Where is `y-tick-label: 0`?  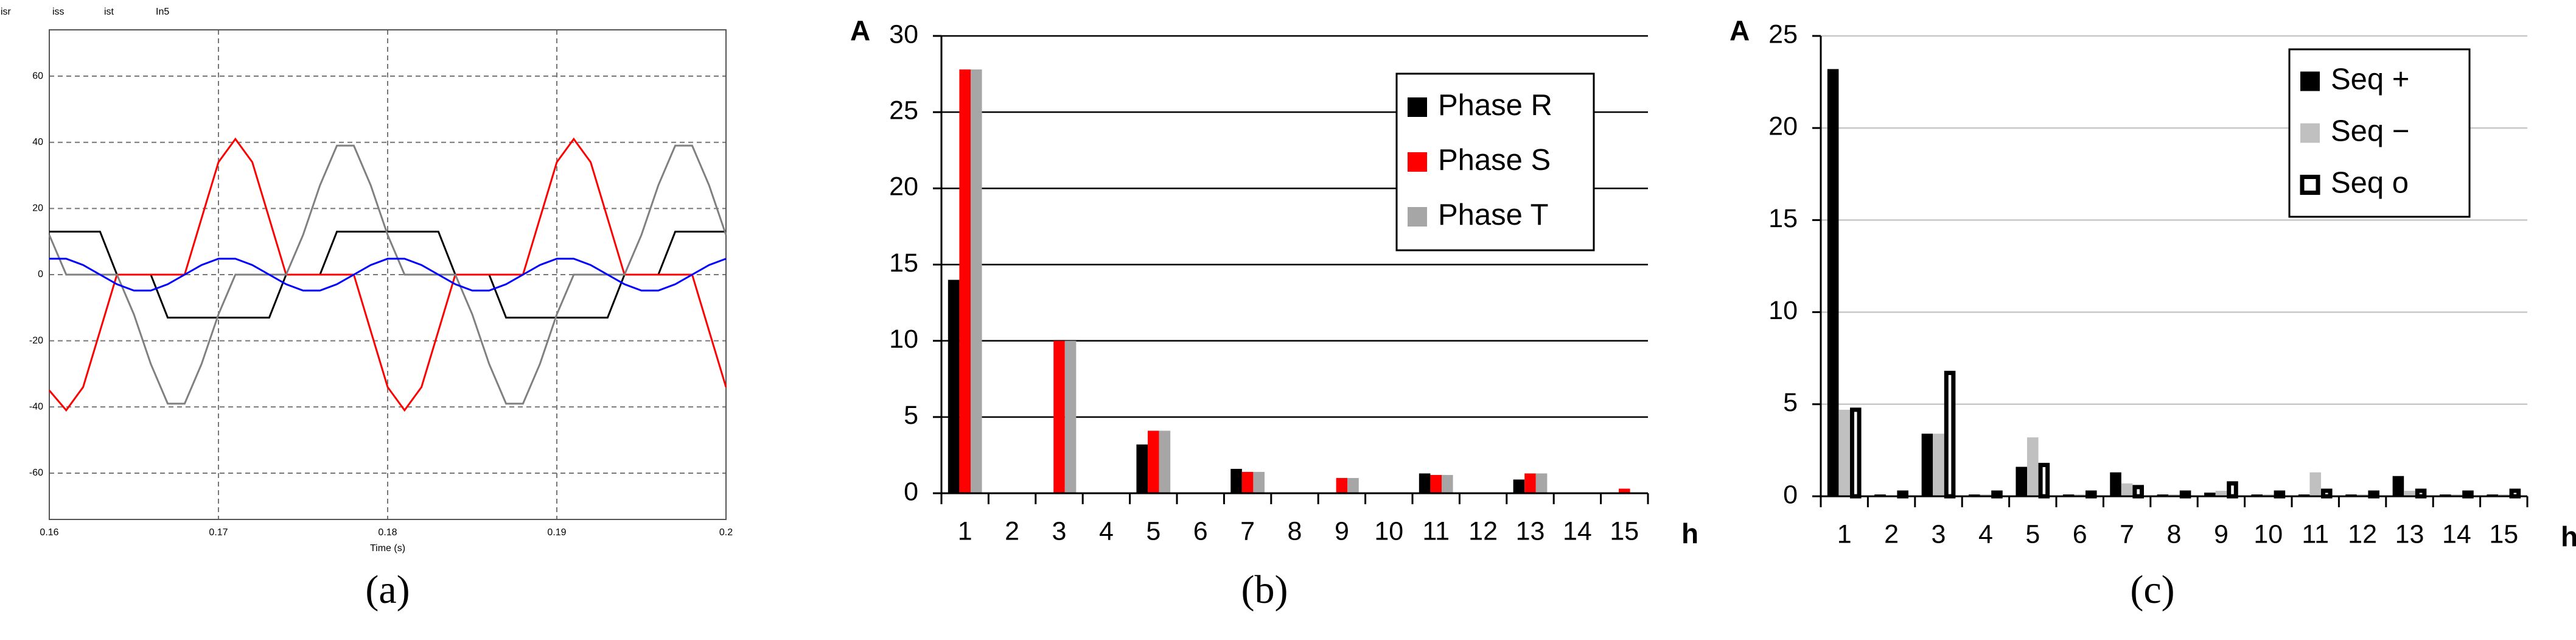
y-tick-label: 0 is located at coordinates (40, 274).